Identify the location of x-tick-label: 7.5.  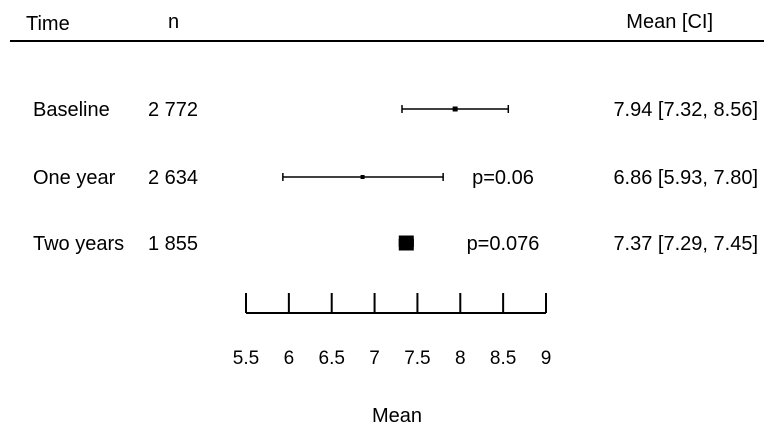
(417, 358).